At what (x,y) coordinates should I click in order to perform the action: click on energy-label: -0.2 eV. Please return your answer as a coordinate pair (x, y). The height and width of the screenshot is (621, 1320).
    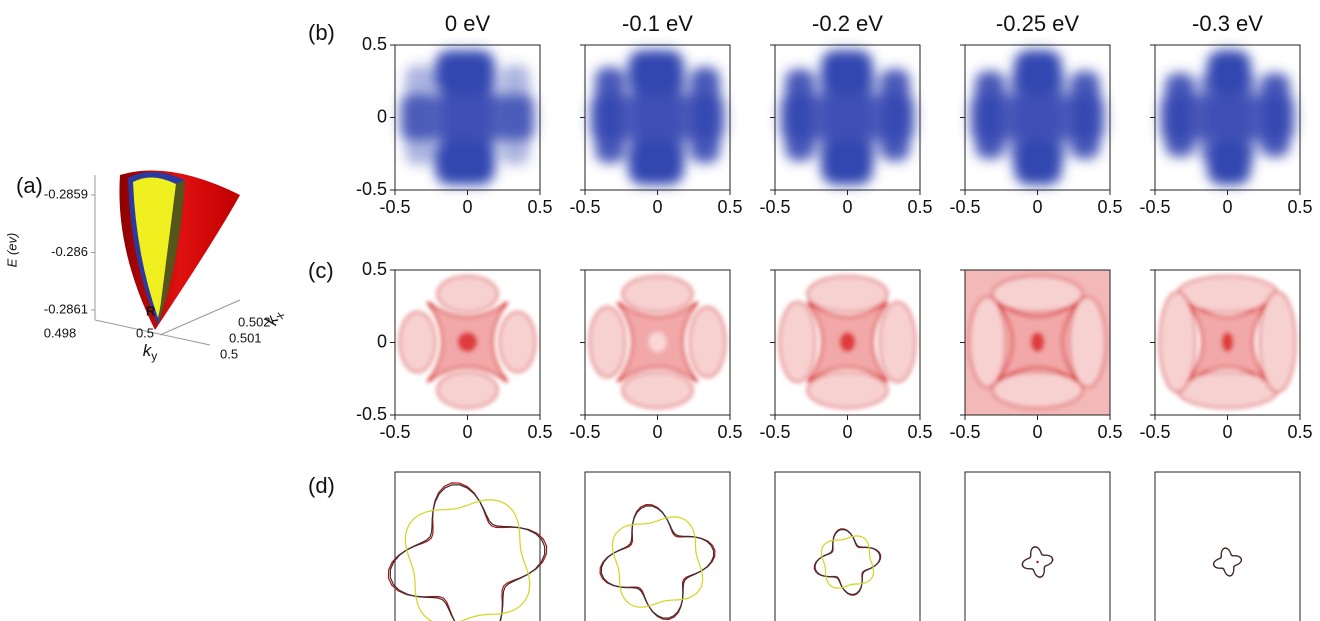
    Looking at the image, I should click on (847, 23).